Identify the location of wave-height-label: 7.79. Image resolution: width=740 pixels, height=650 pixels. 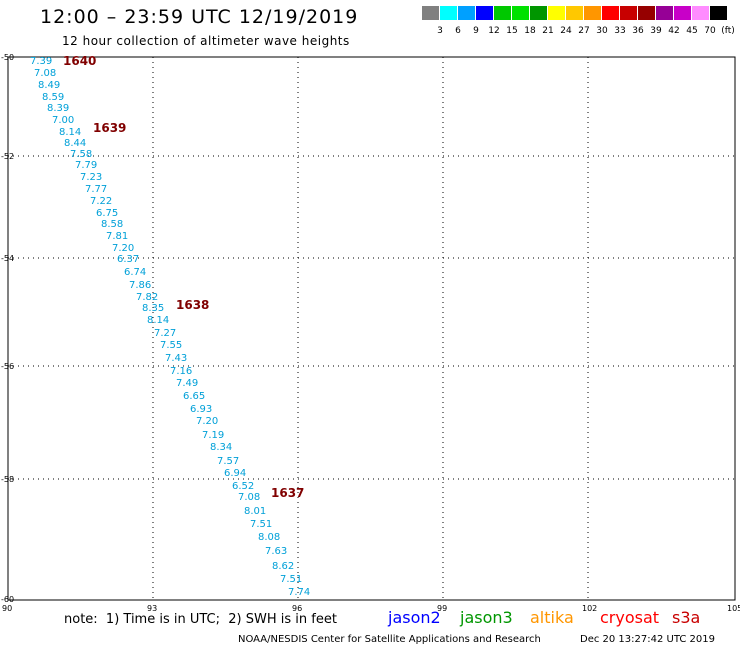
(86, 165).